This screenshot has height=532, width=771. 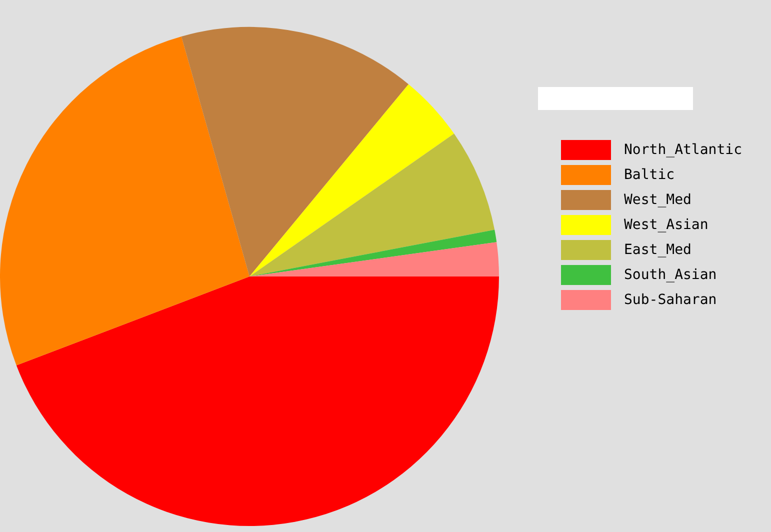 I want to click on legend-label: Sub-Saharan, so click(x=670, y=300).